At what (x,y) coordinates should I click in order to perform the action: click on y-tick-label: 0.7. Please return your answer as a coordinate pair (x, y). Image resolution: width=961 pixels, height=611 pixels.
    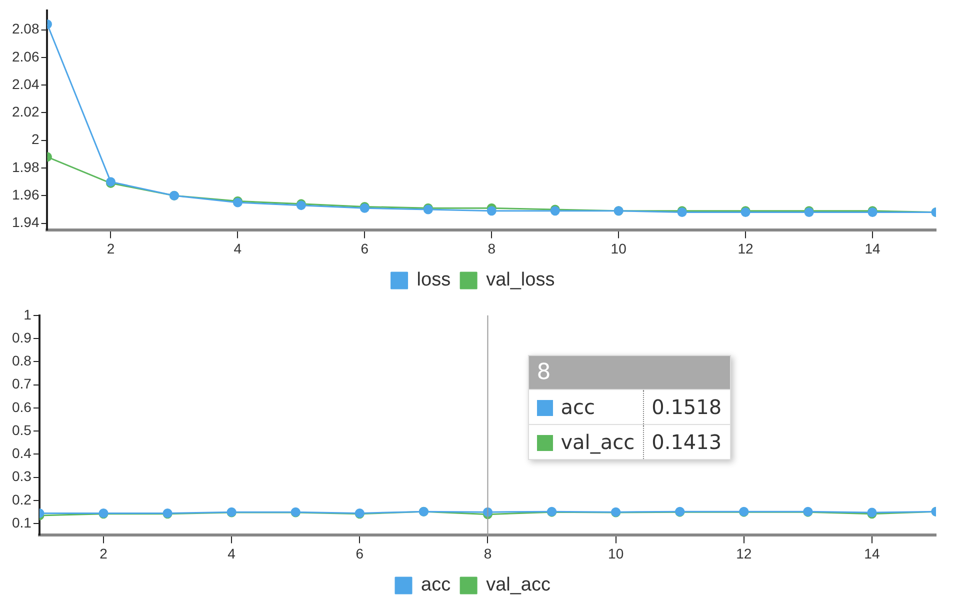
    Looking at the image, I should click on (22, 384).